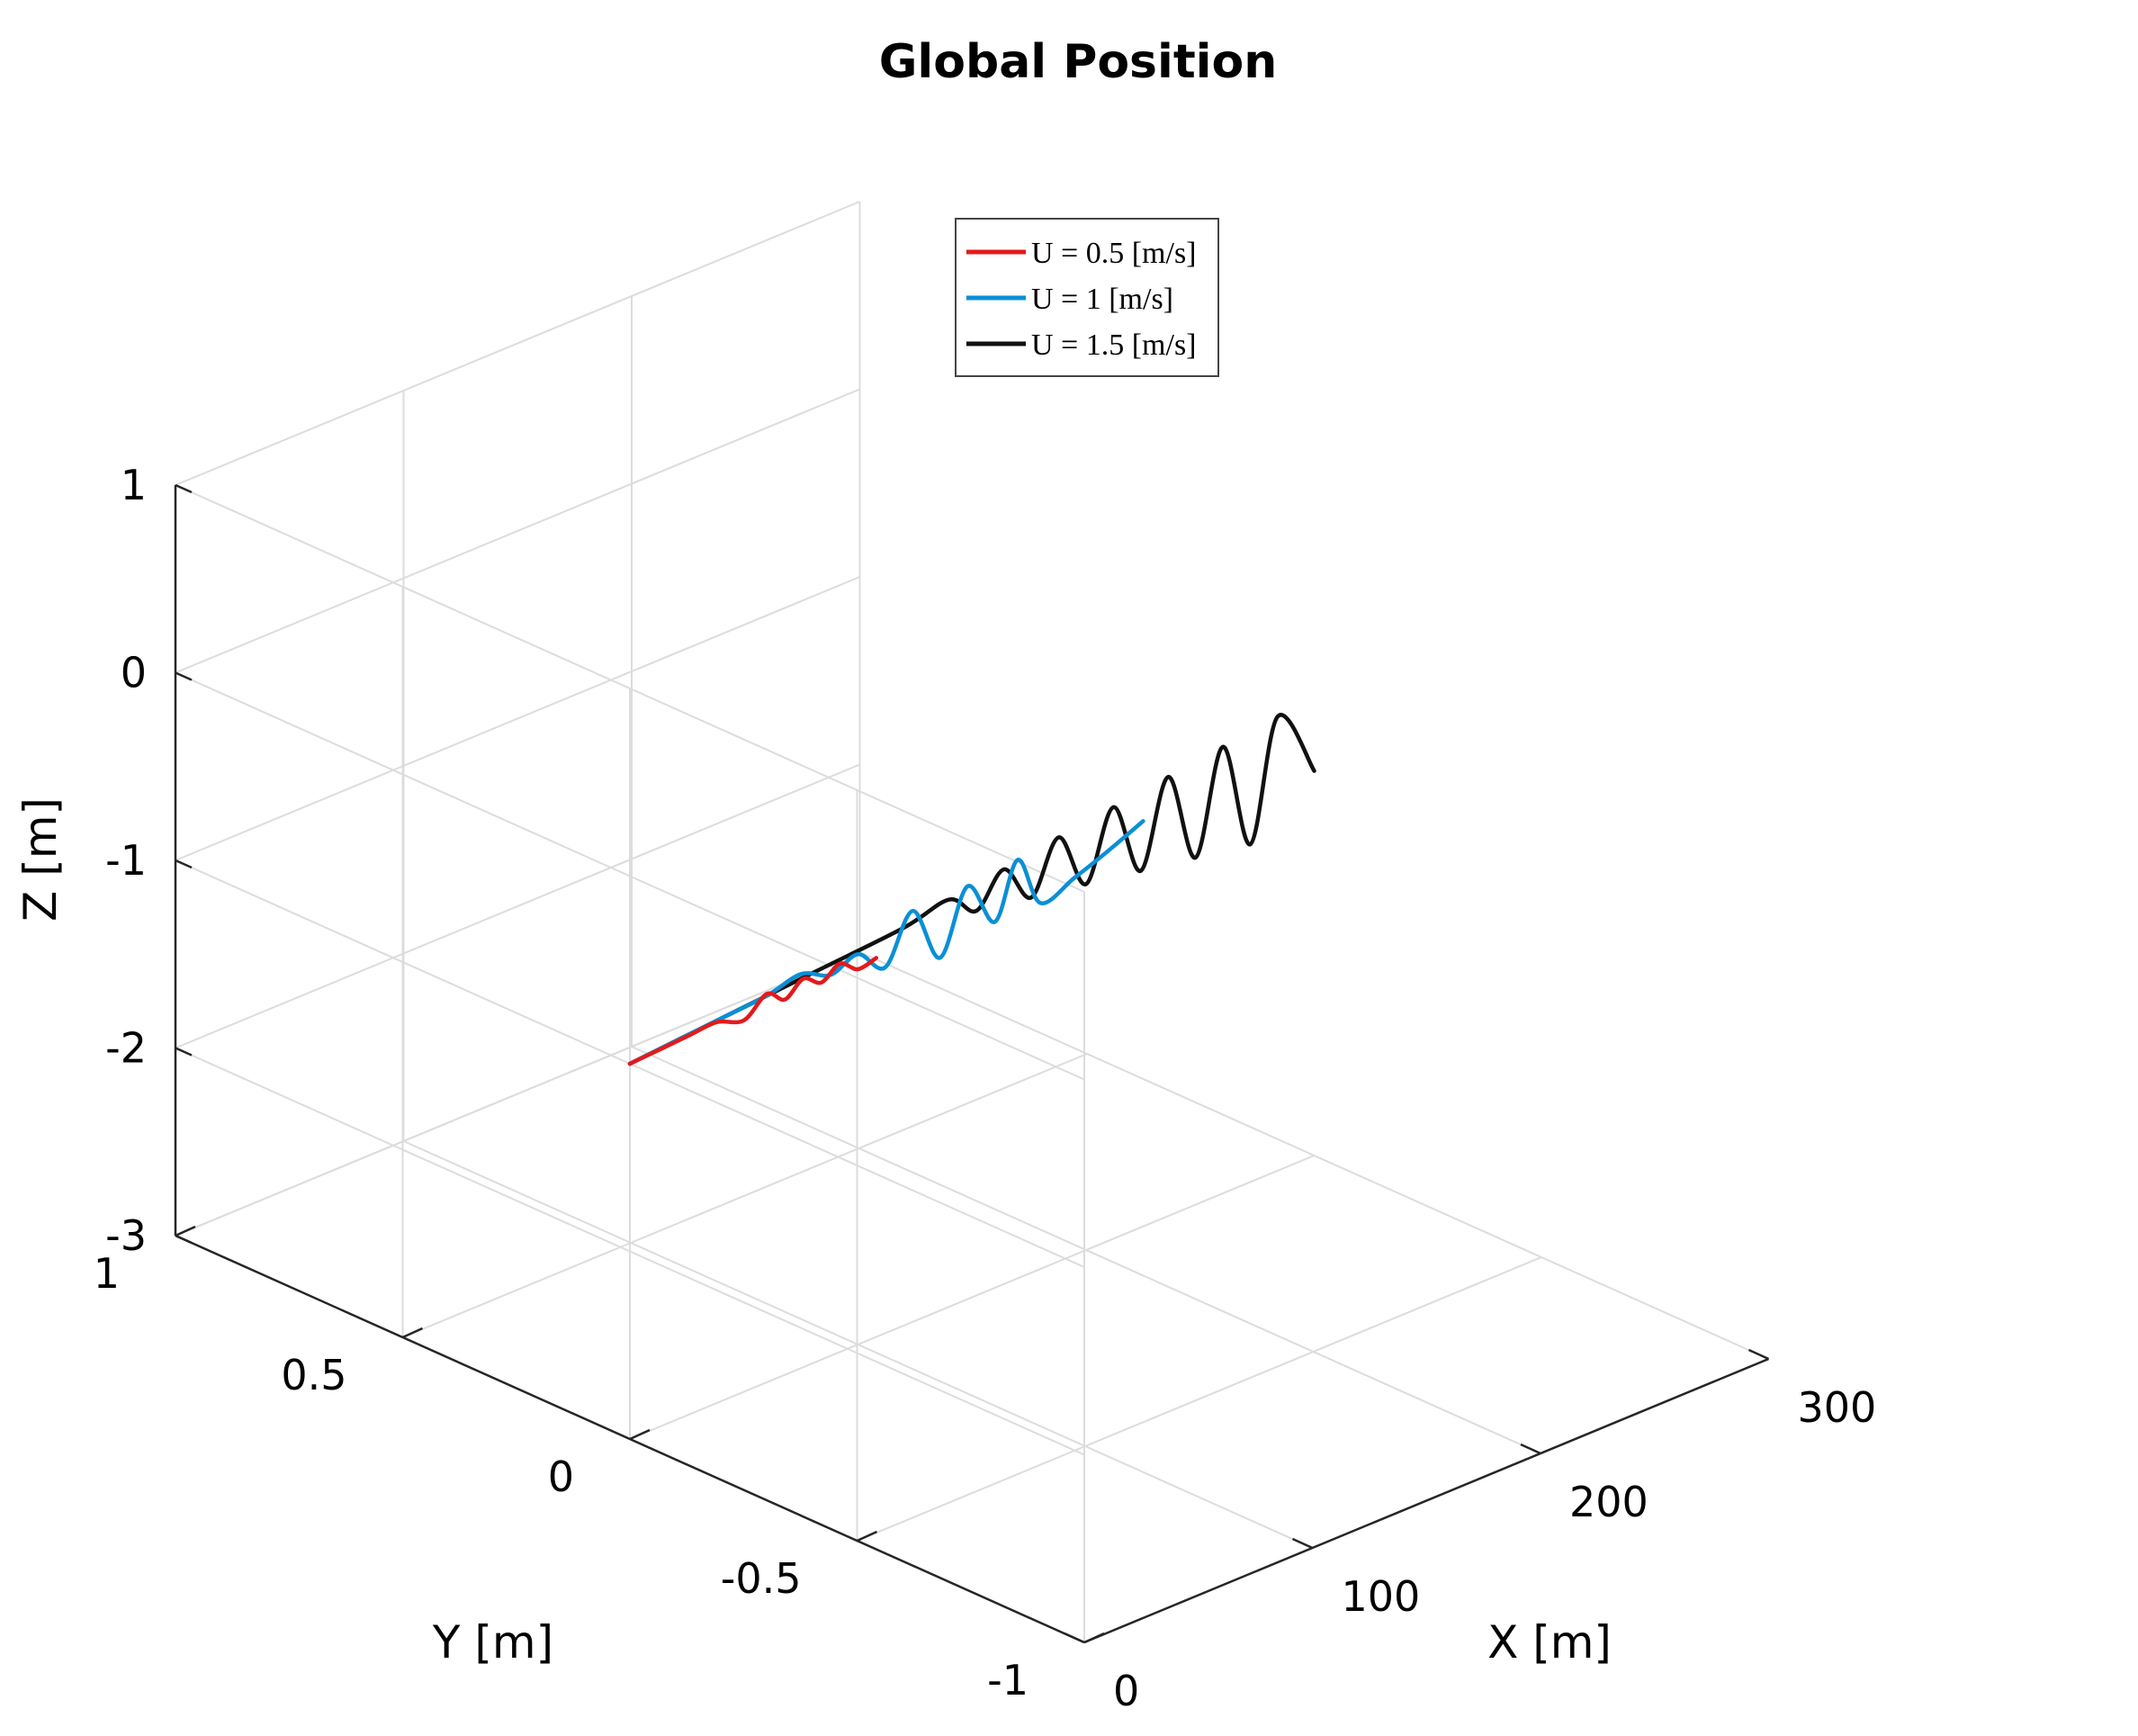 The height and width of the screenshot is (1736, 2138). What do you see at coordinates (126, 1048) in the screenshot?
I see `z-tick-label: -2` at bounding box center [126, 1048].